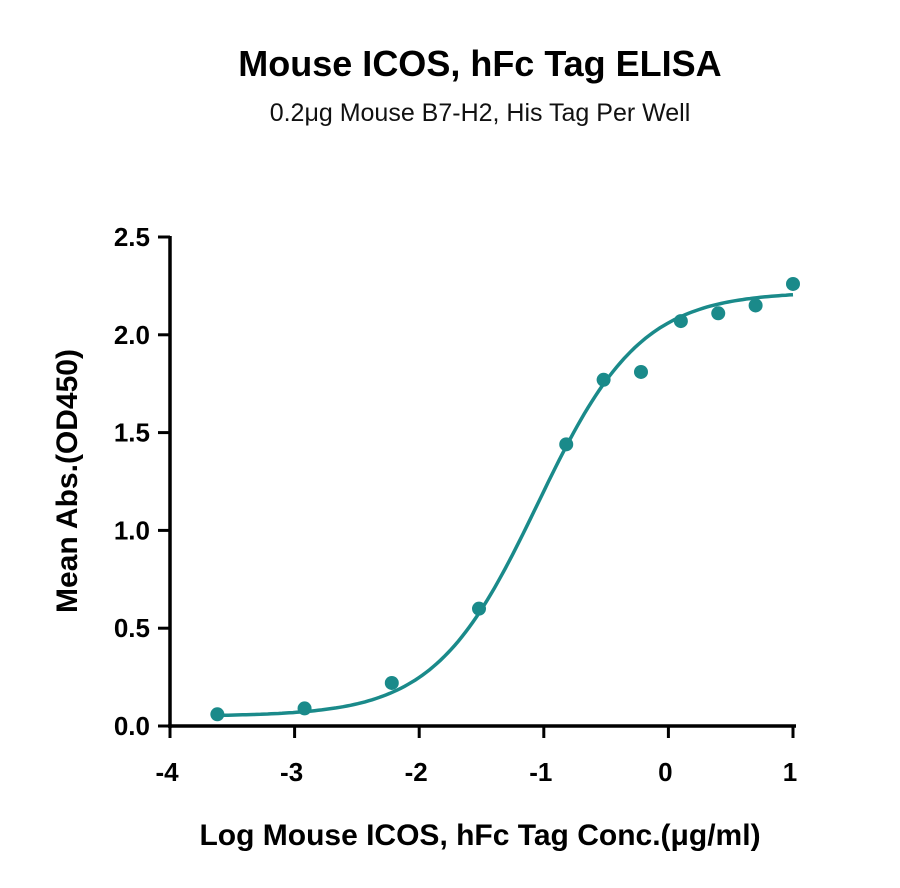 Image resolution: width=900 pixels, height=888 pixels. What do you see at coordinates (132, 335) in the screenshot?
I see `y-tick-label: 2.0` at bounding box center [132, 335].